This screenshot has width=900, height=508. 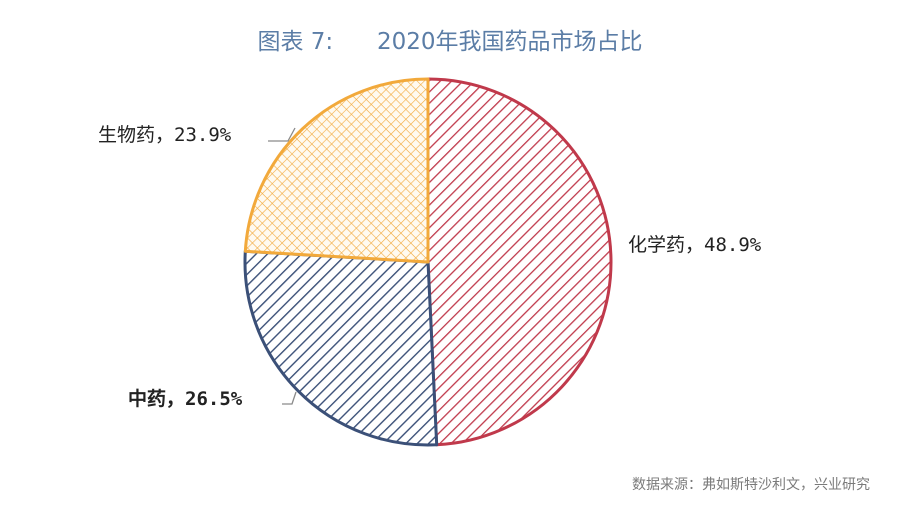 I want to click on chart-title: 图表 7: 2020年我国药品市场占比, so click(x=450, y=42).